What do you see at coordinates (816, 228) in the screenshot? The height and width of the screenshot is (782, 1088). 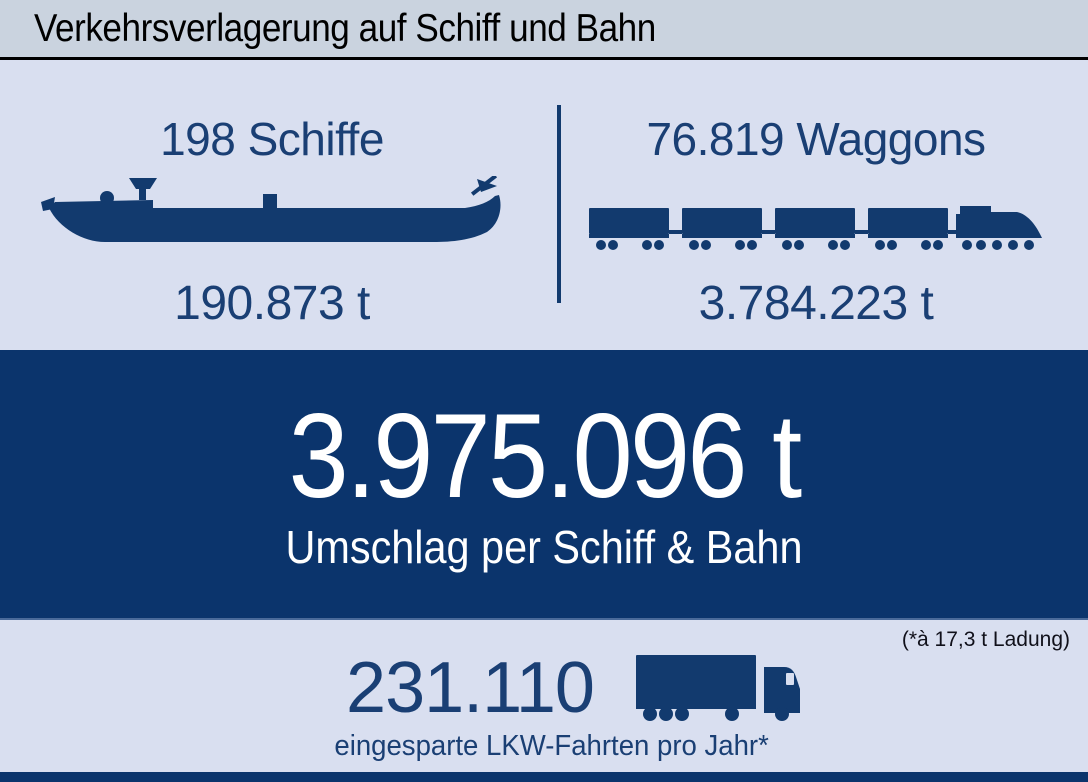 I see `train-icon` at bounding box center [816, 228].